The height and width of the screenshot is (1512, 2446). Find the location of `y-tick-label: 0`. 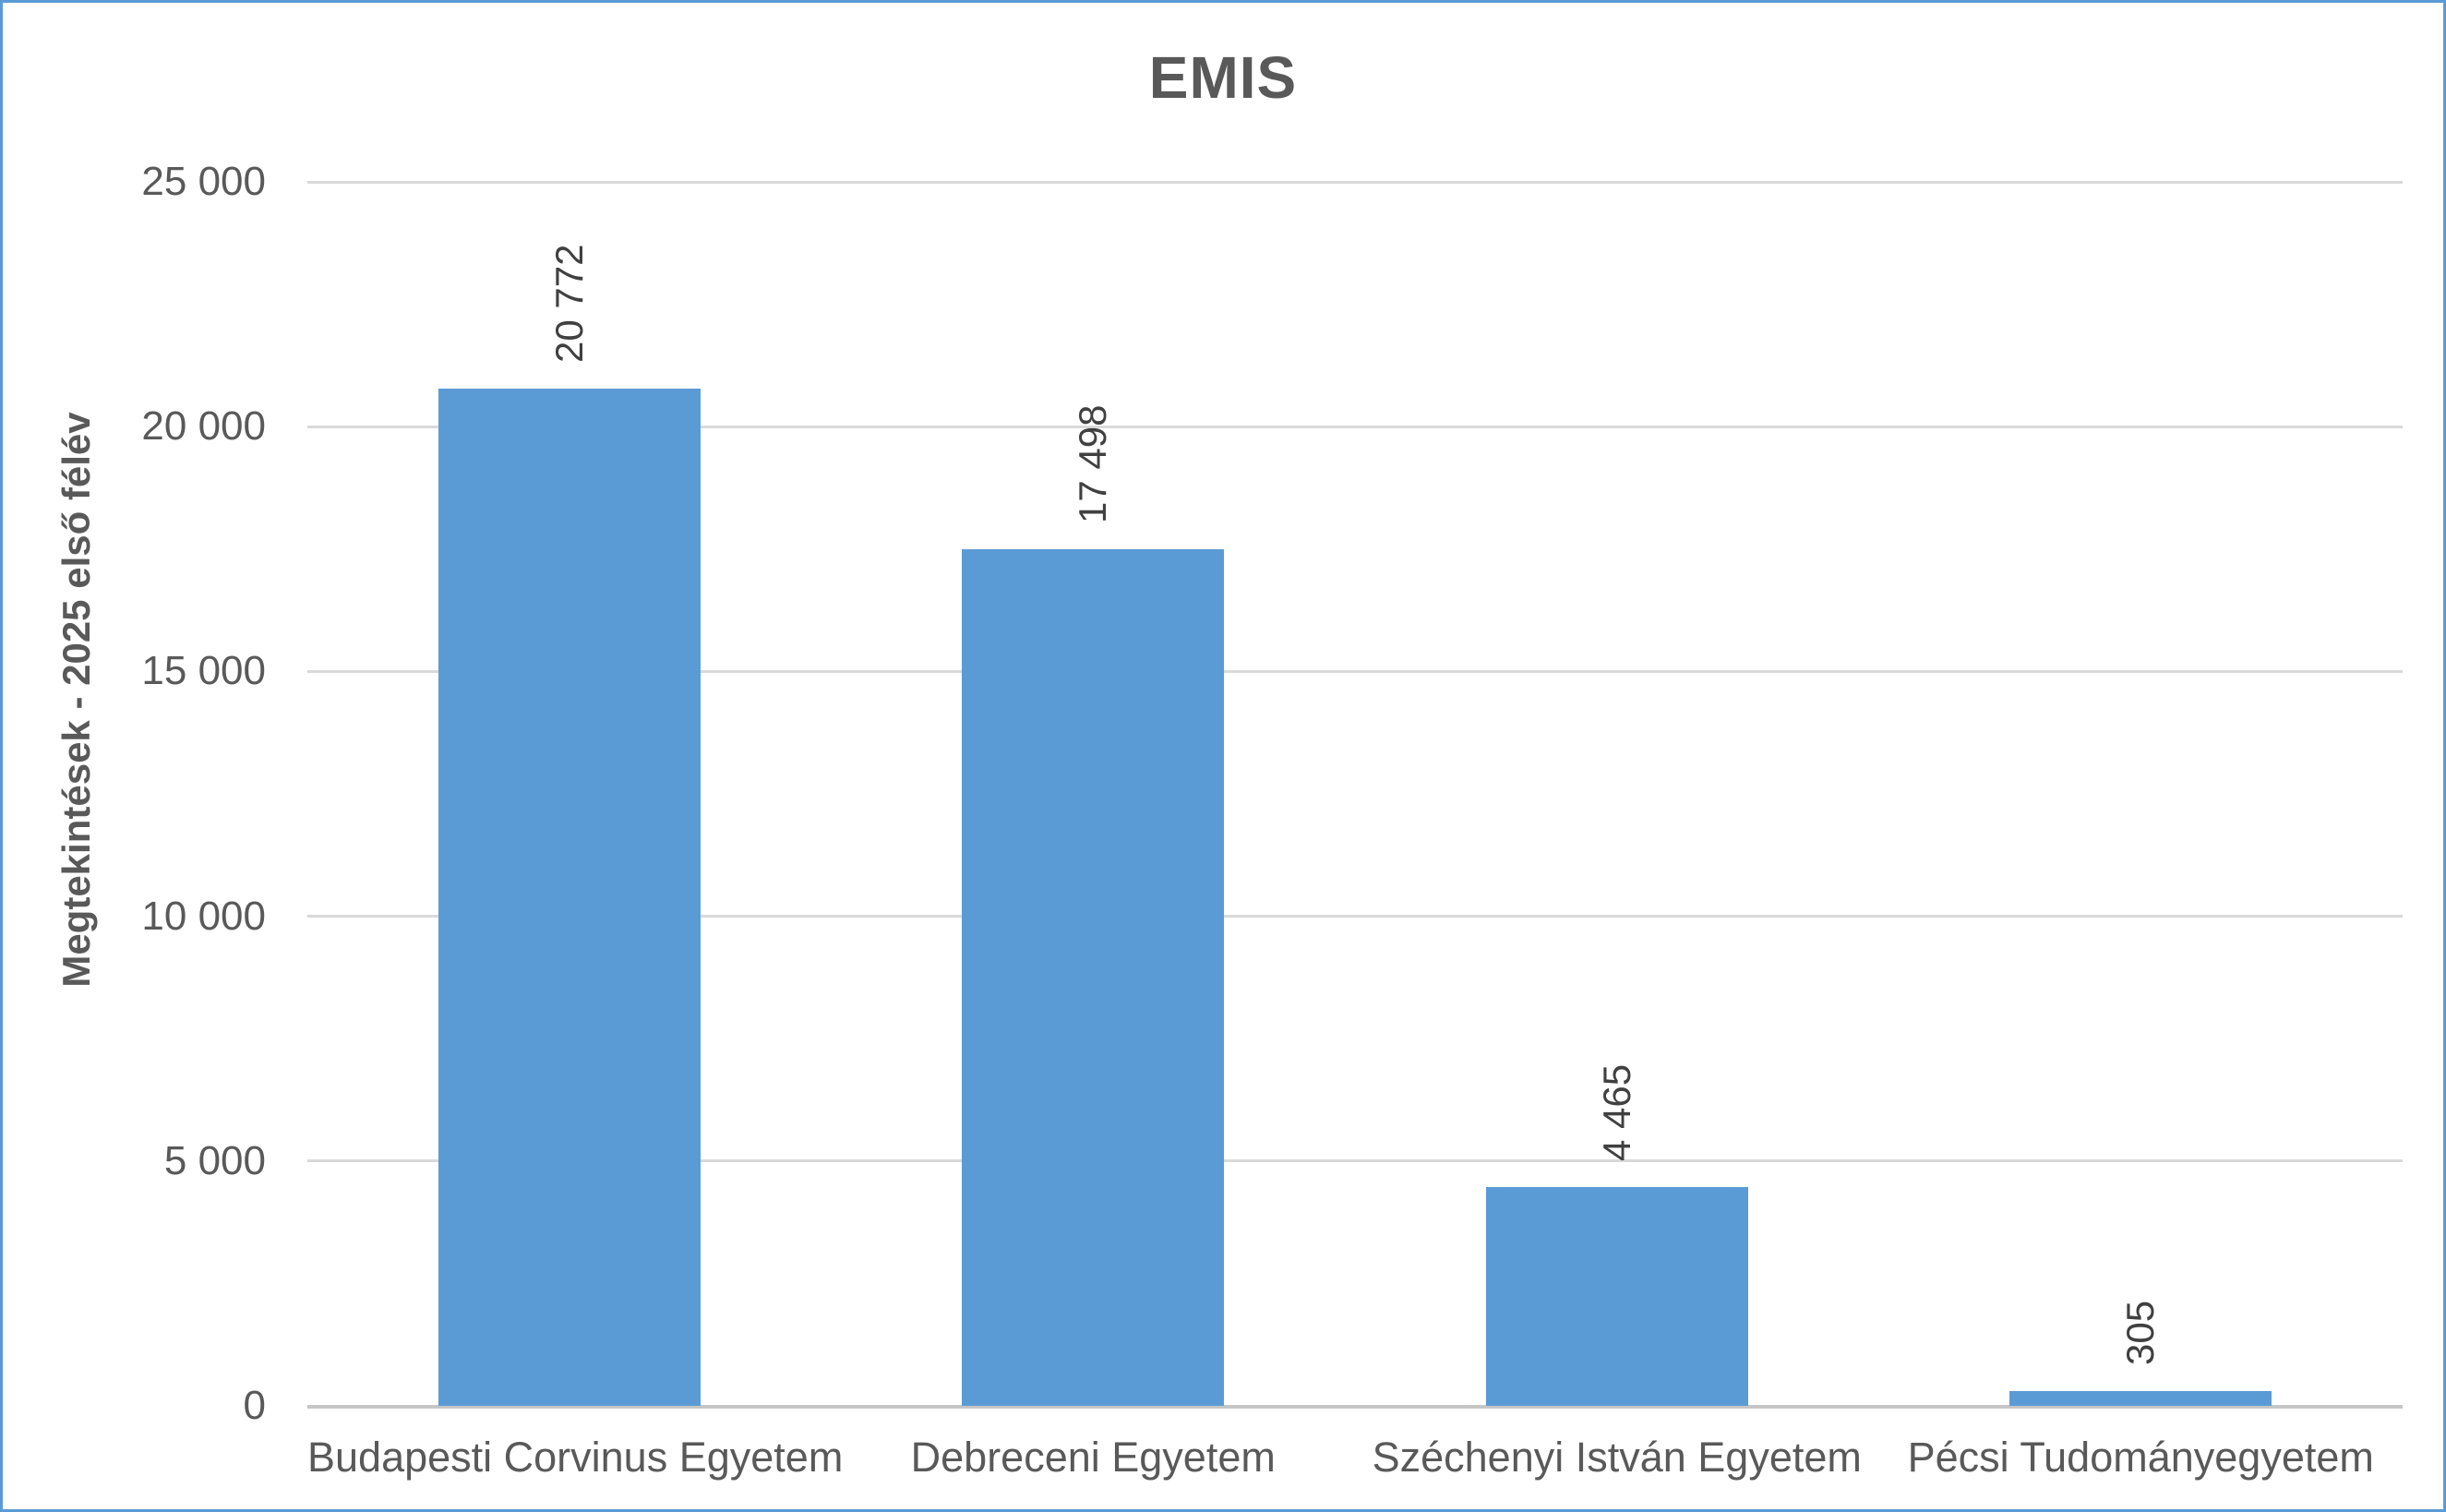

y-tick-label: 0 is located at coordinates (254, 1405).